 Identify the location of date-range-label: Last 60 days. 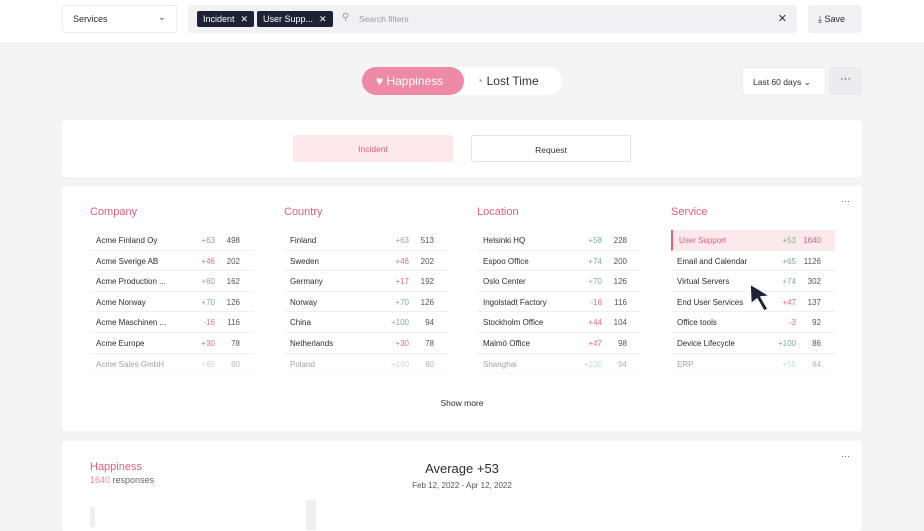
(777, 82).